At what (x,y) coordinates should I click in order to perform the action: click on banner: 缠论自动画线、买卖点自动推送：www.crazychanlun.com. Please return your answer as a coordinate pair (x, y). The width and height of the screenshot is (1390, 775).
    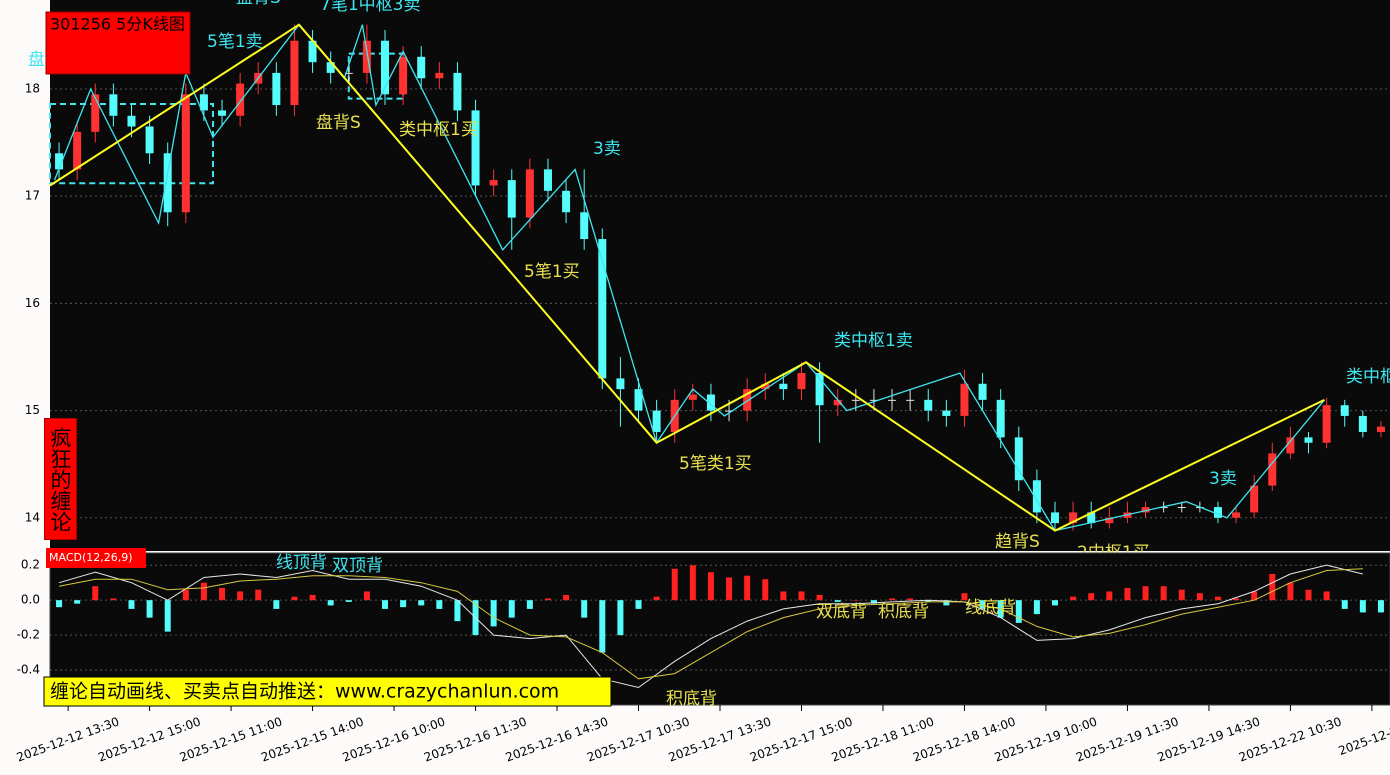
    Looking at the image, I should click on (304, 692).